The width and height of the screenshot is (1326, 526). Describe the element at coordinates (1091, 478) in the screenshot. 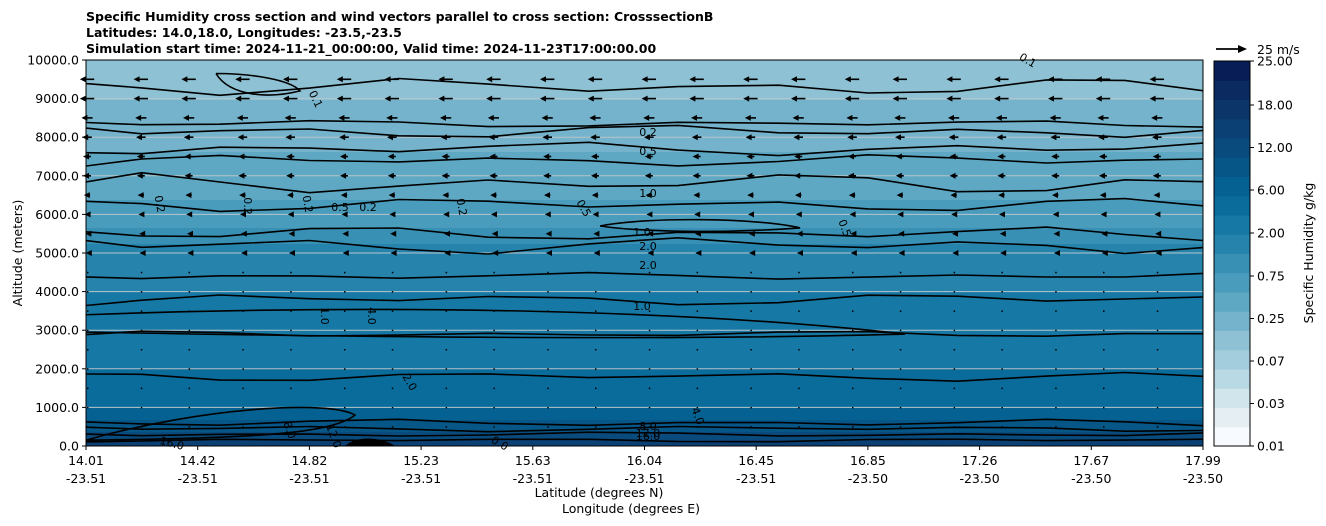

I see `x-tick-label-lon: -23.50` at that location.